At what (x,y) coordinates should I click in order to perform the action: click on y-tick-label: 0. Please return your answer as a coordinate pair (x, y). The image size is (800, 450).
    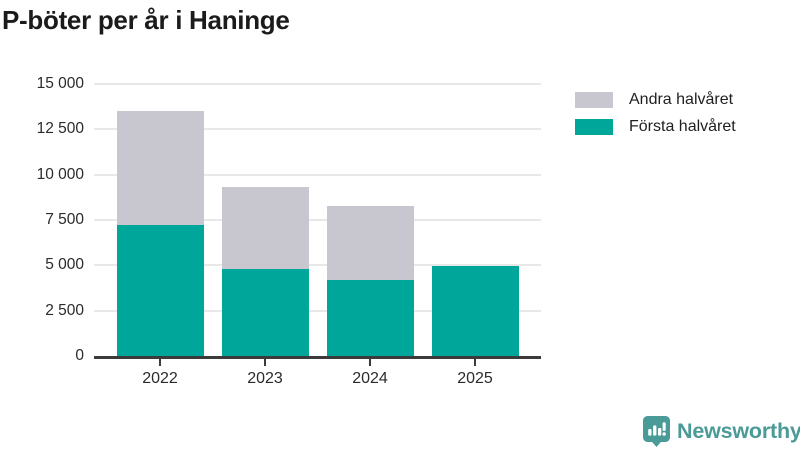
    Looking at the image, I should click on (79, 355).